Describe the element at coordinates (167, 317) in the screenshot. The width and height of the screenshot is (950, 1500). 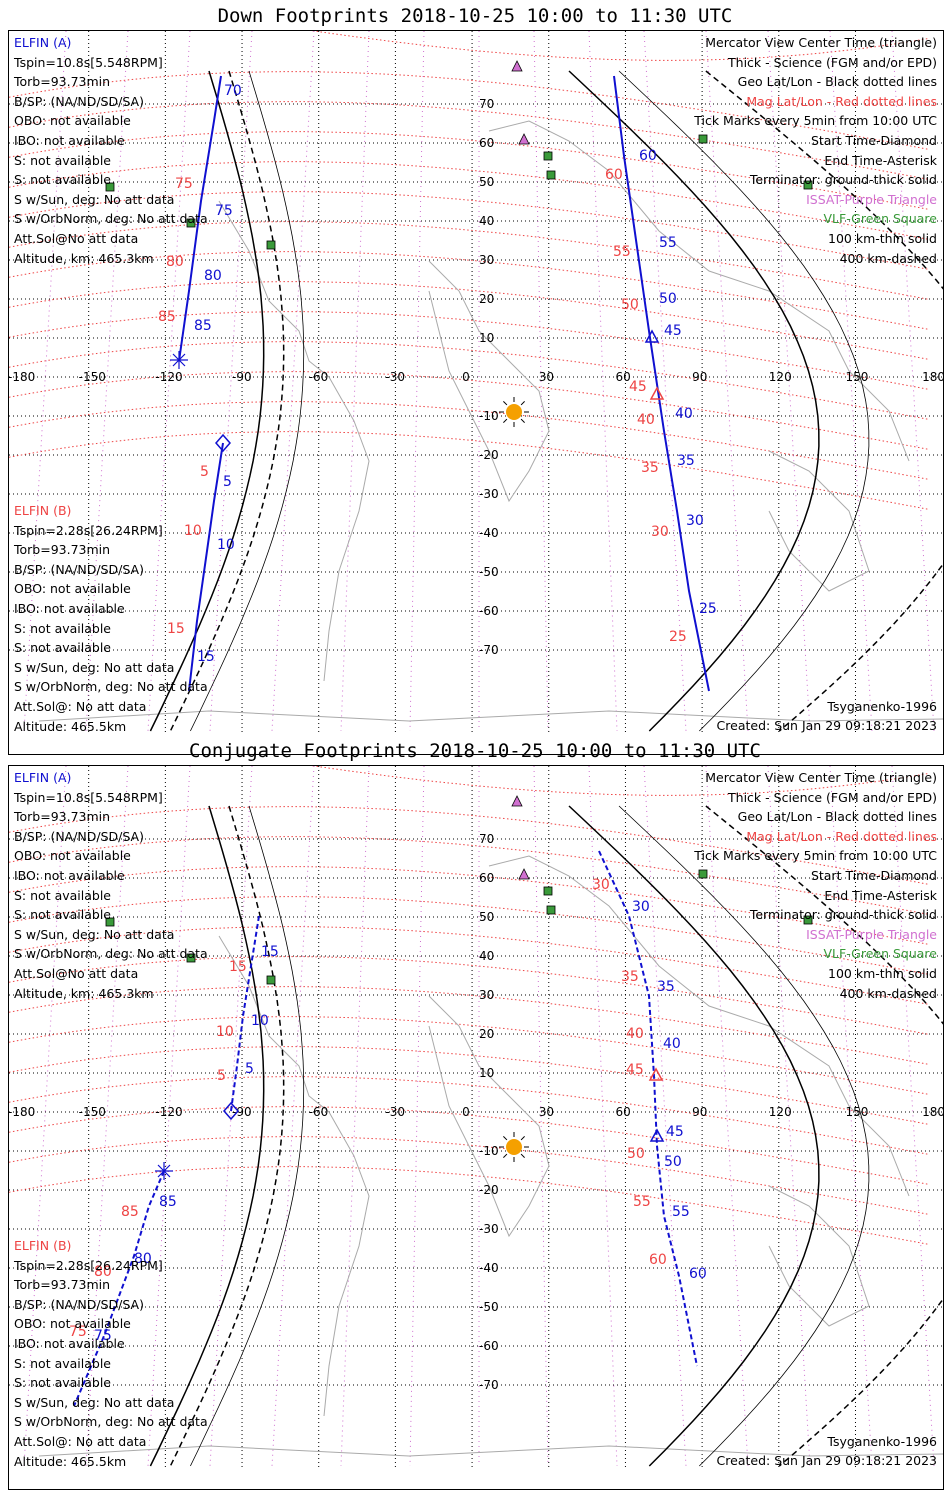
I see `tick-label-a-mag: 85` at that location.